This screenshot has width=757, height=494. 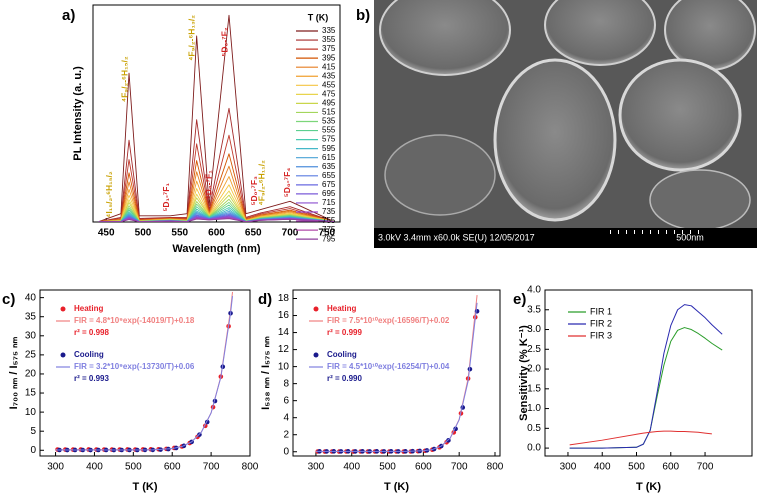 What do you see at coordinates (134, 366) in the screenshot?
I see `legend-label: FIR = 3.2*10⁹exp(-13730/T)+0.06` at bounding box center [134, 366].